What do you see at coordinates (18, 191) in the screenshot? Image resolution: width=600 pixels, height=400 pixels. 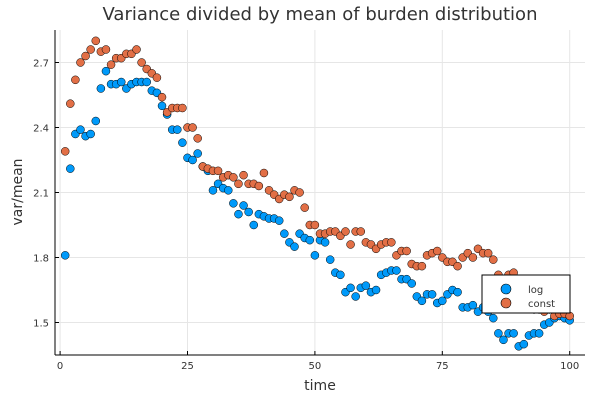 I see `y-axis-label: var/mean` at bounding box center [18, 191].